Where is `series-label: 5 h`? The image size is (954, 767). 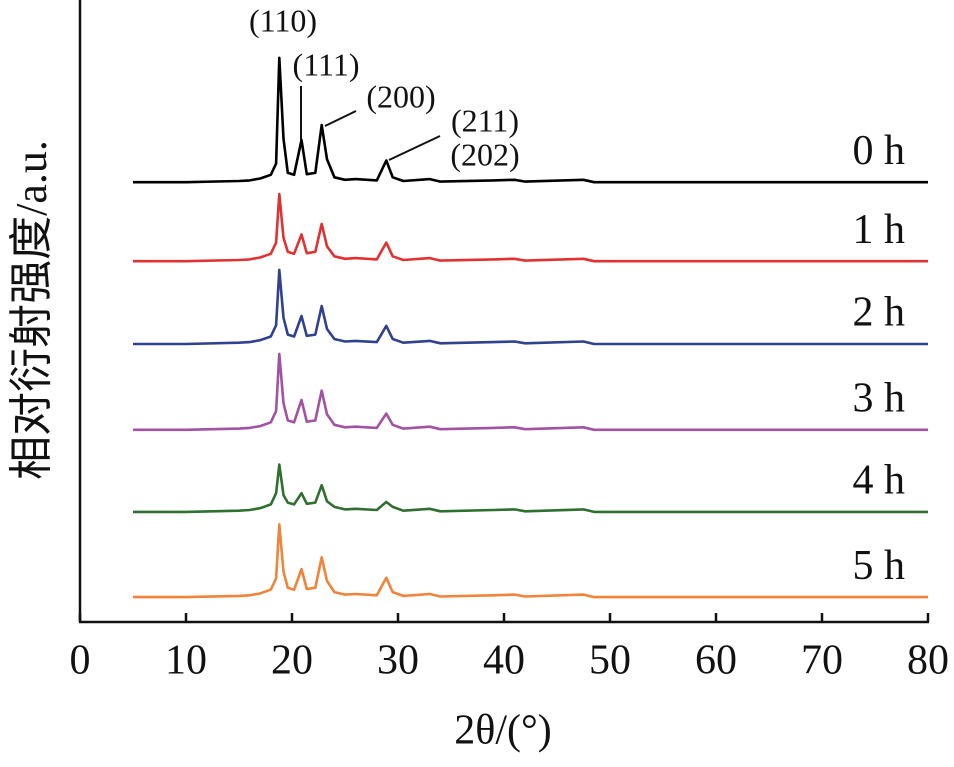 series-label: 5 h is located at coordinates (879, 566).